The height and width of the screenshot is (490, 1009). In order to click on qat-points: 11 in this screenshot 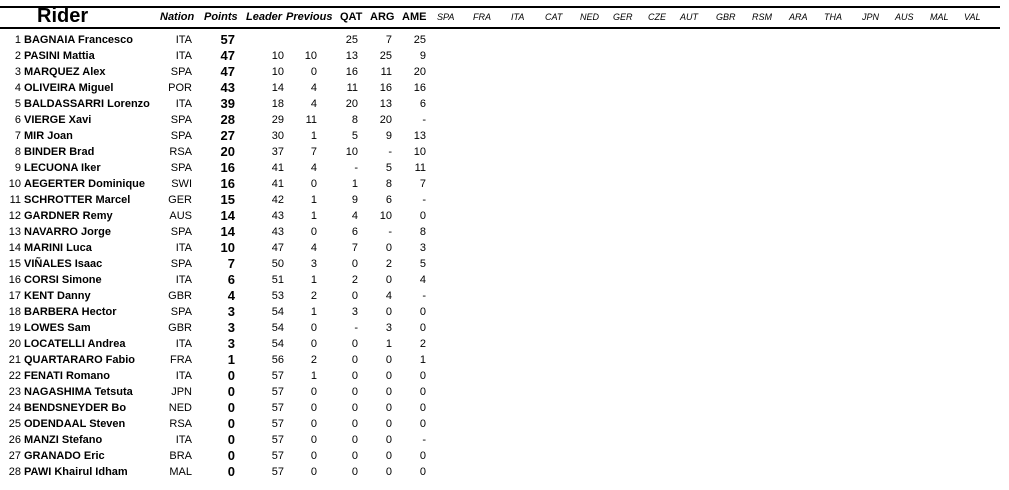, I will do `click(352, 88)`.